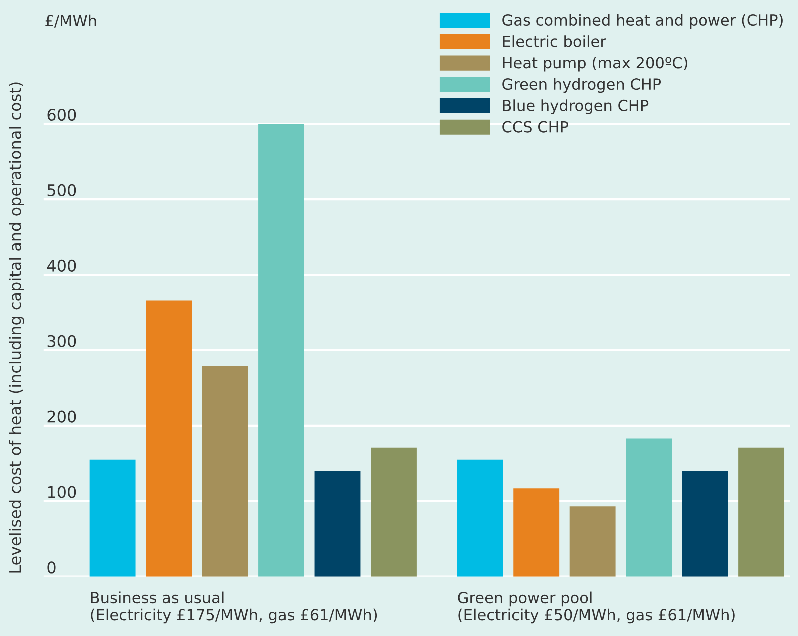  I want to click on y-tick-label: 300, so click(62, 341).